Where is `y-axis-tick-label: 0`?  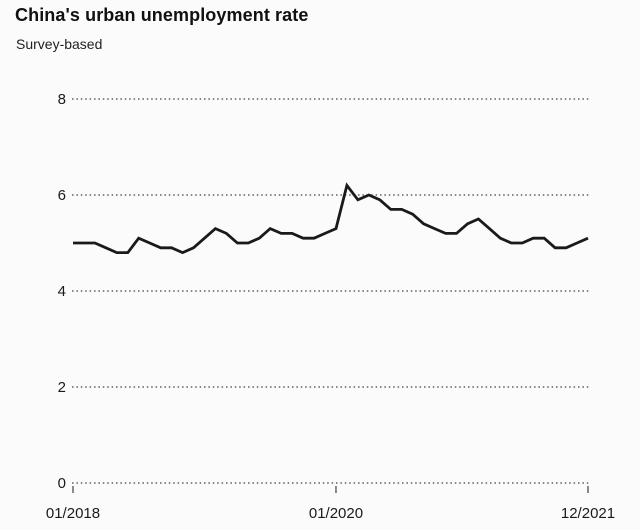 y-axis-tick-label: 0 is located at coordinates (62, 483).